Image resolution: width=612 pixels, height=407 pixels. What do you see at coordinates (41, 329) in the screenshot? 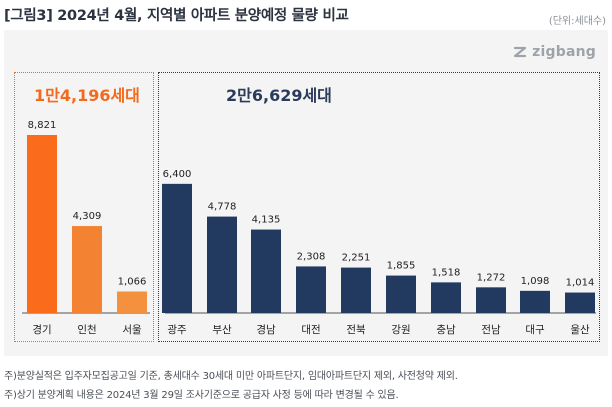
I see `category-label: 경기` at bounding box center [41, 329].